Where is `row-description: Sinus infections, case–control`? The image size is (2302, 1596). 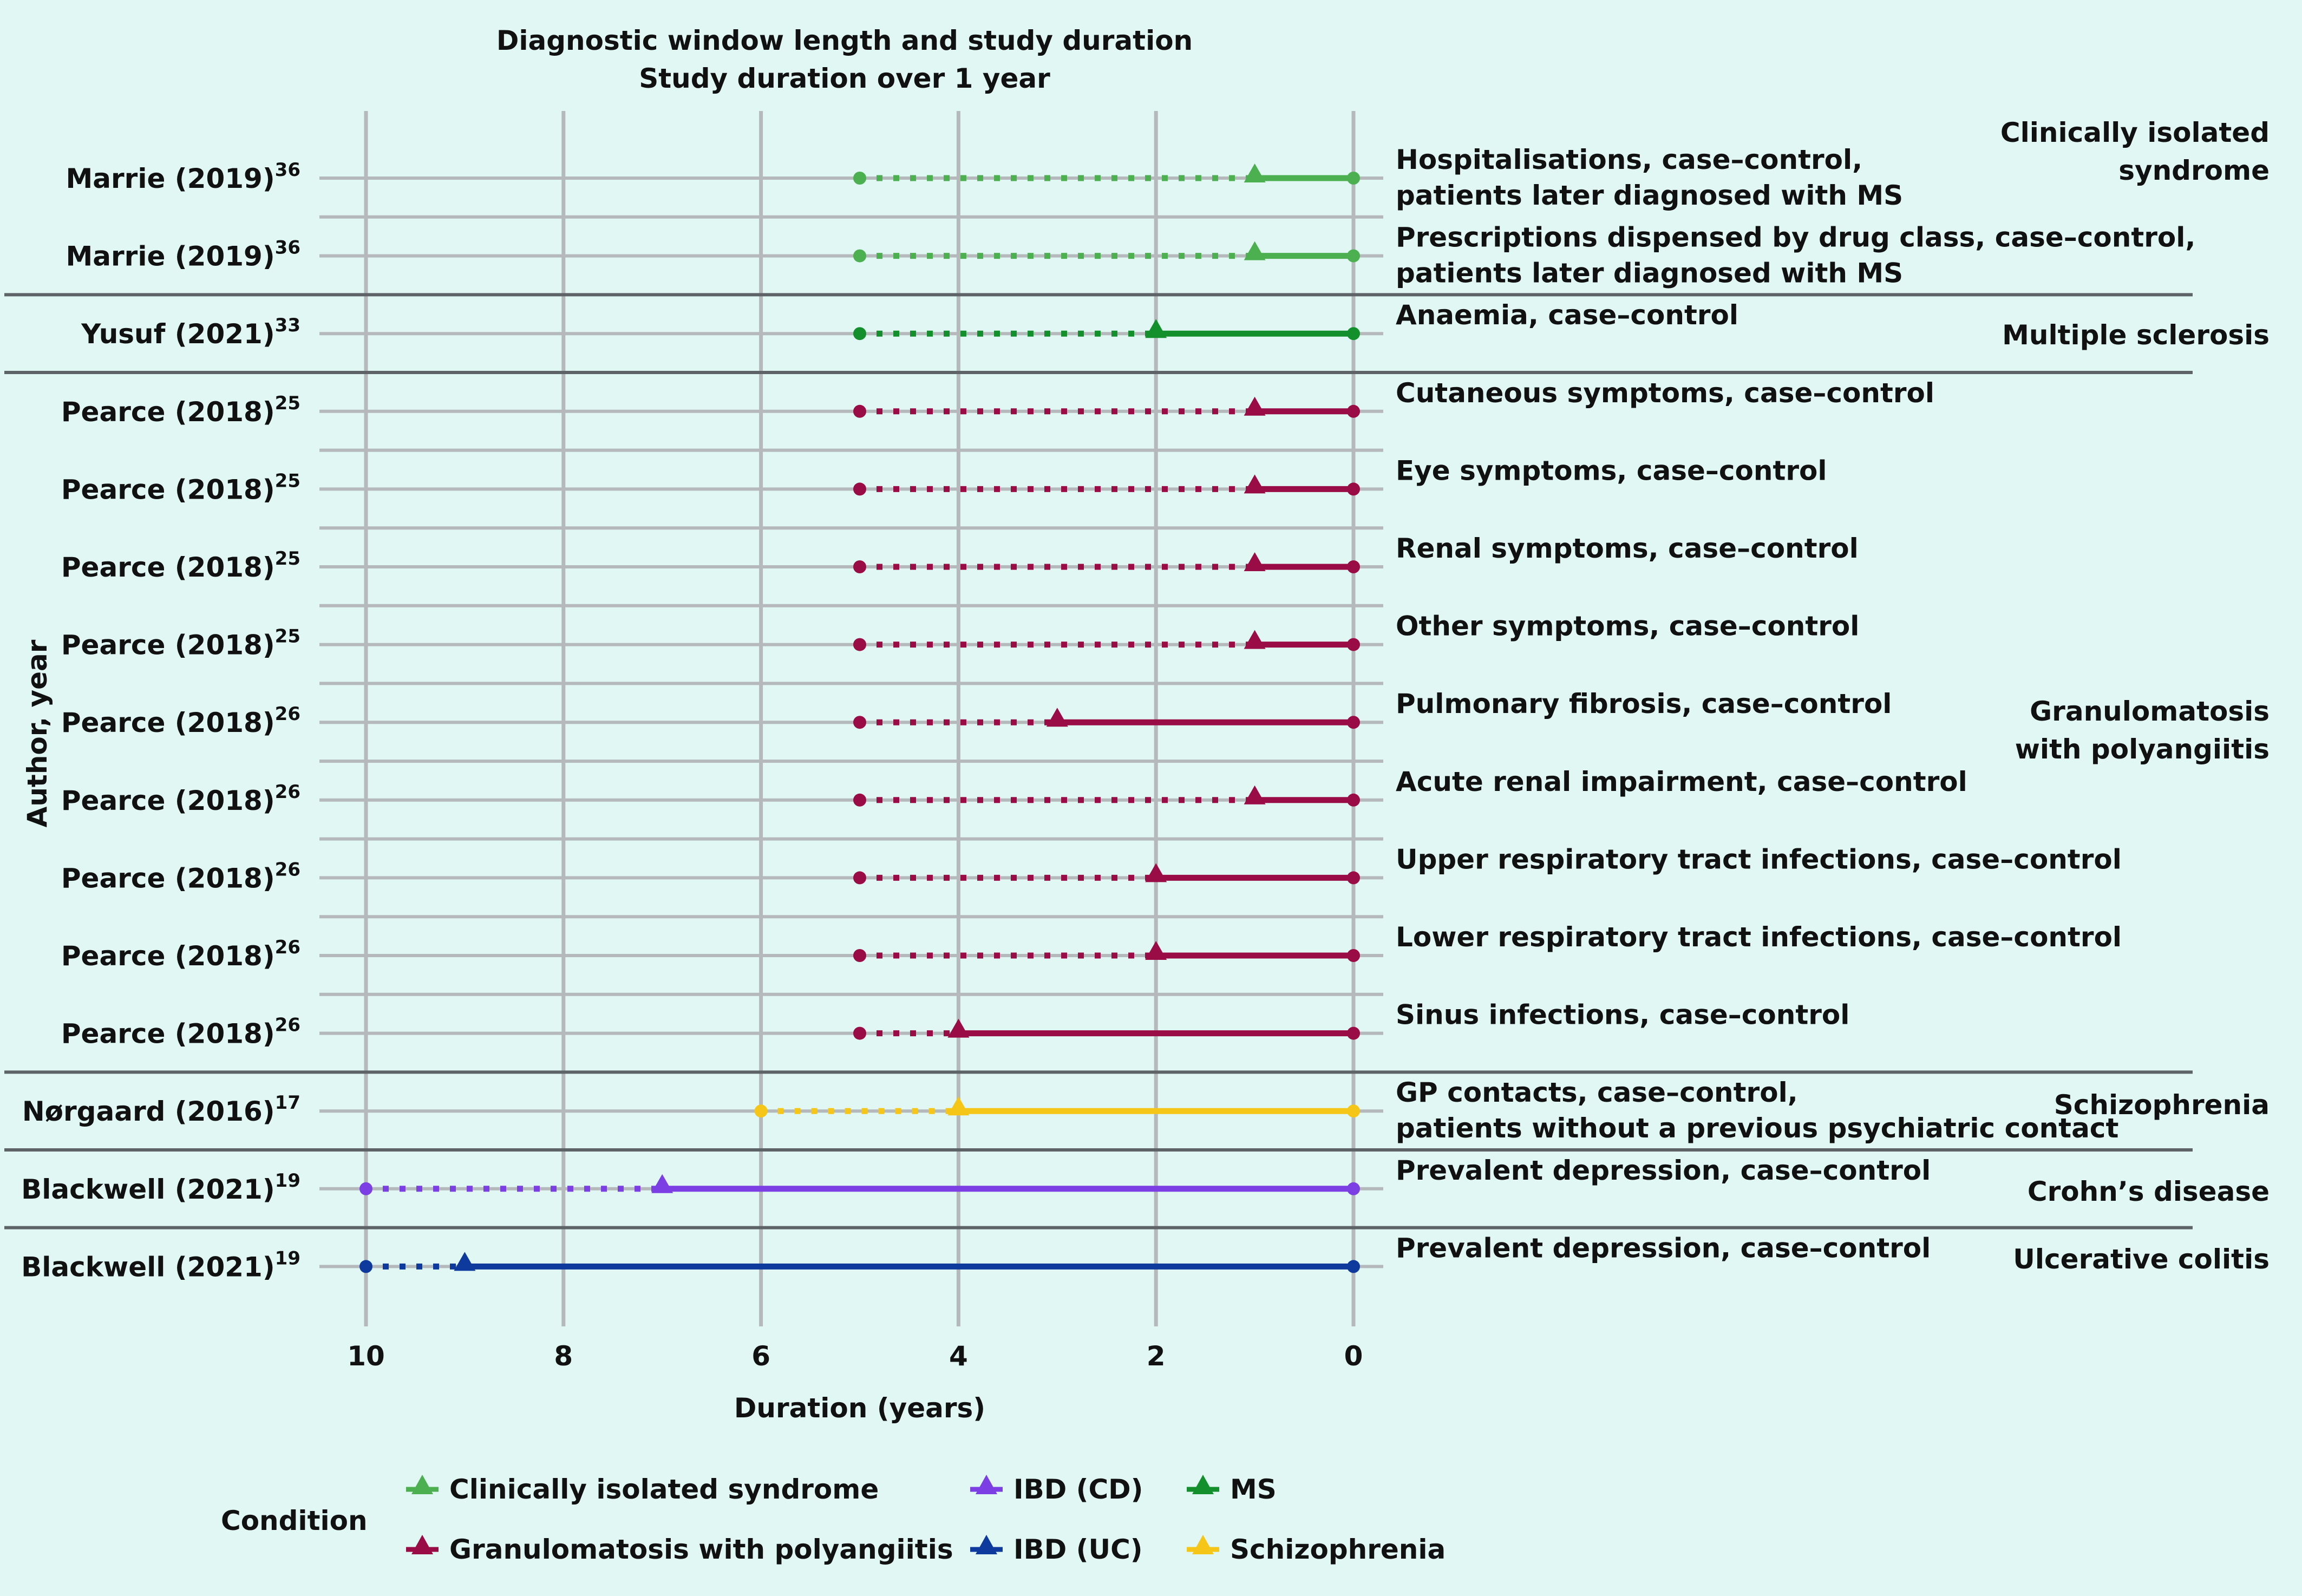 row-description: Sinus infections, case–control is located at coordinates (1622, 1015).